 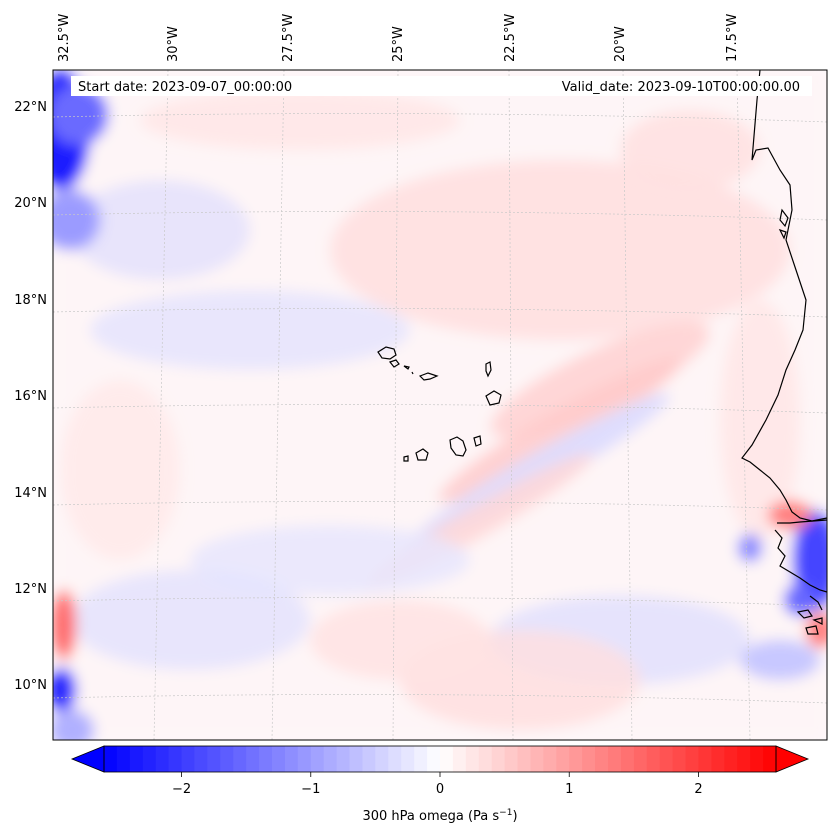 What do you see at coordinates (30, 589) in the screenshot?
I see `lat-label-12n: 12°N` at bounding box center [30, 589].